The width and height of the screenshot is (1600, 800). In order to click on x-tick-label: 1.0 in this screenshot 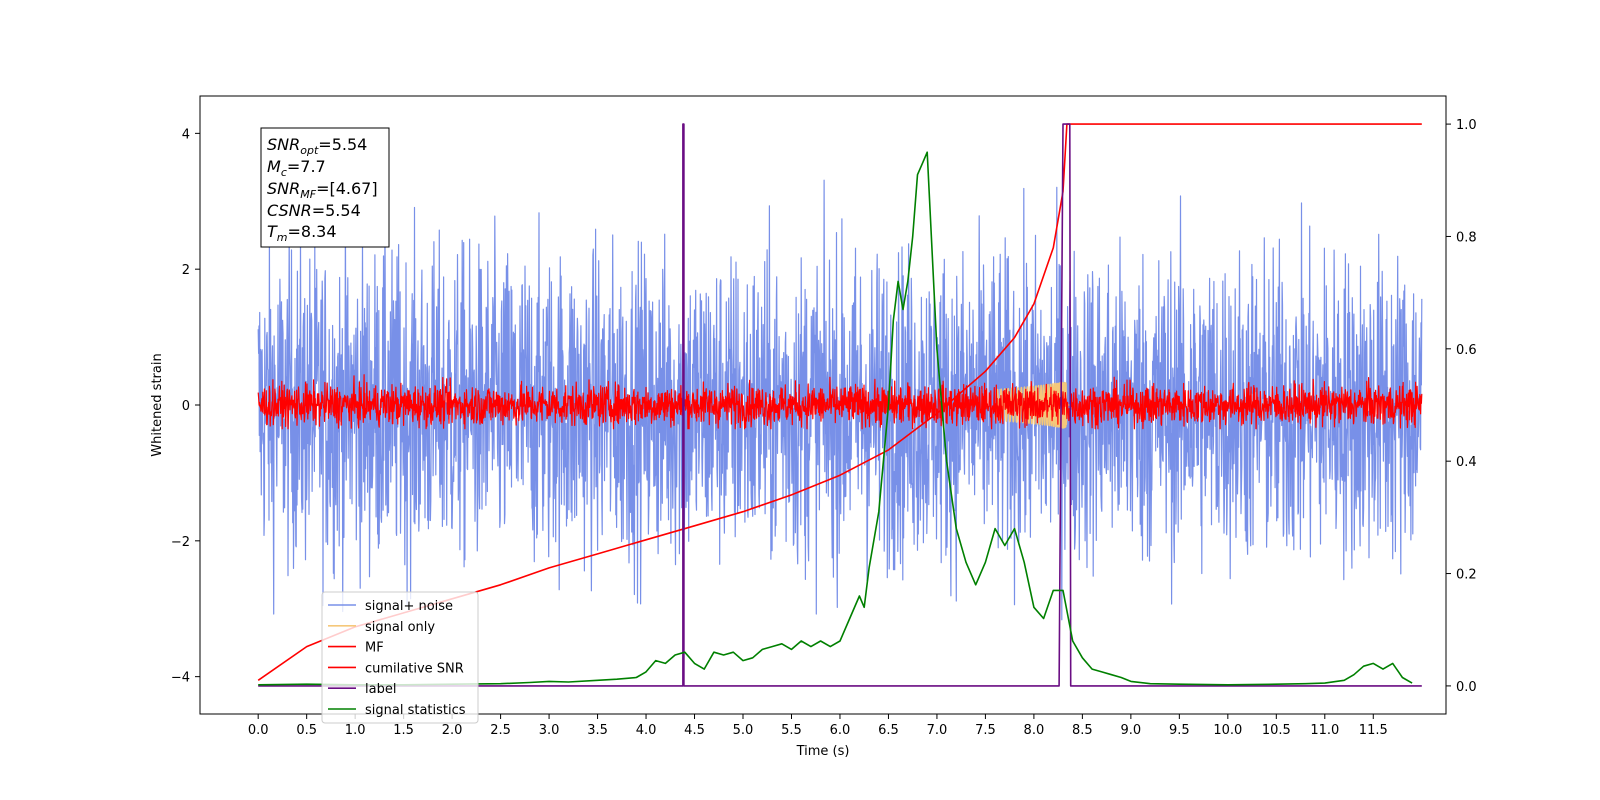, I will do `click(355, 730)`.